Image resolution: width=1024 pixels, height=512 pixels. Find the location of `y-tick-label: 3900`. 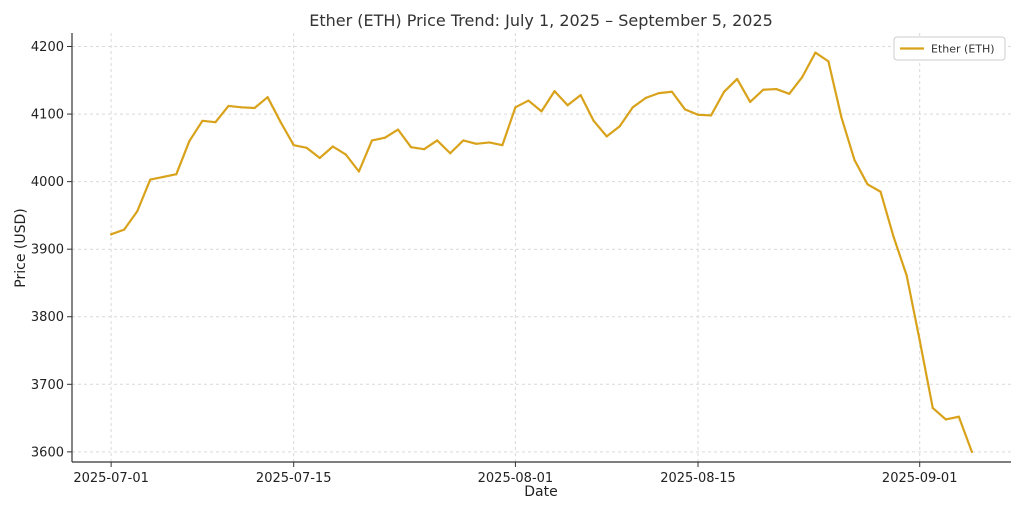

y-tick-label: 3900 is located at coordinates (47, 250).